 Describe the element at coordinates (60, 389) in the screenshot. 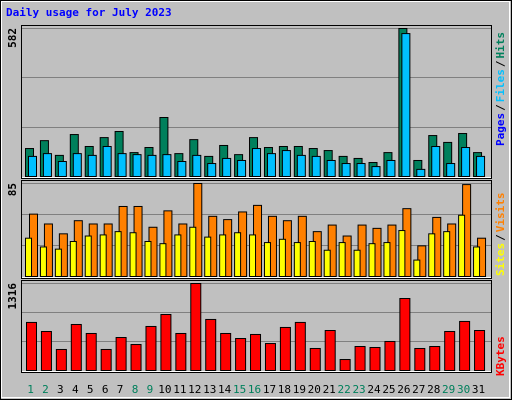

I see `x-tick-label: 3` at that location.